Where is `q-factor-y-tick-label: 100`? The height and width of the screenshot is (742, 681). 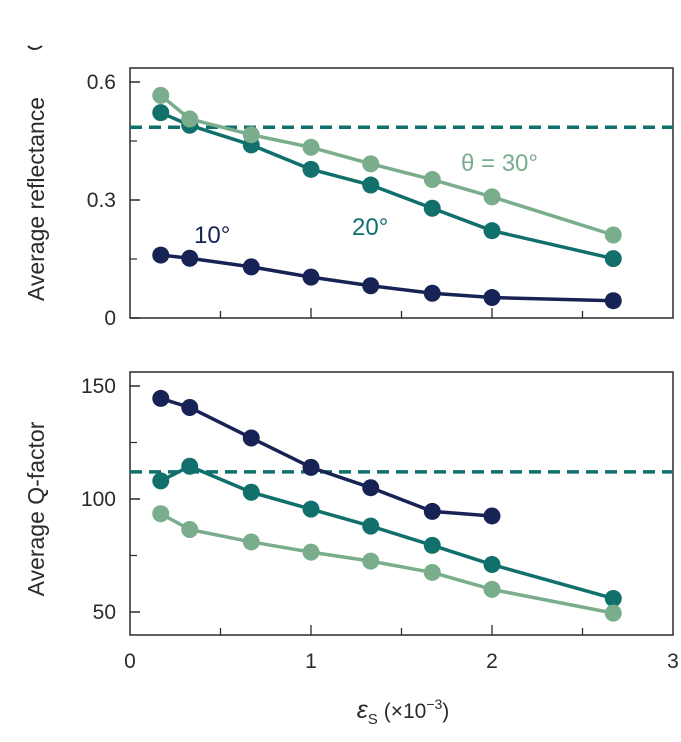
q-factor-y-tick-label: 100 is located at coordinates (98, 499).